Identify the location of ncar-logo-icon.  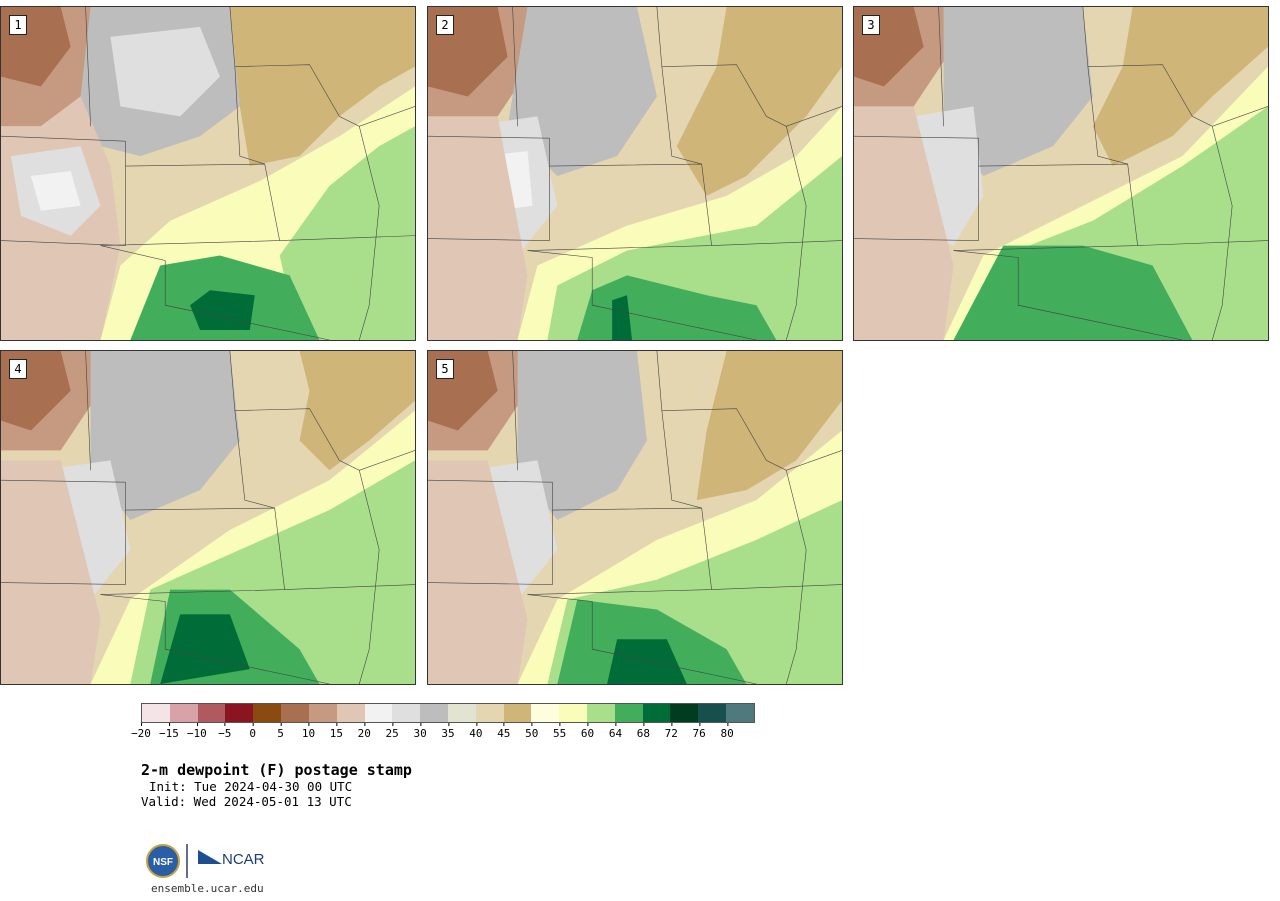
(210, 857).